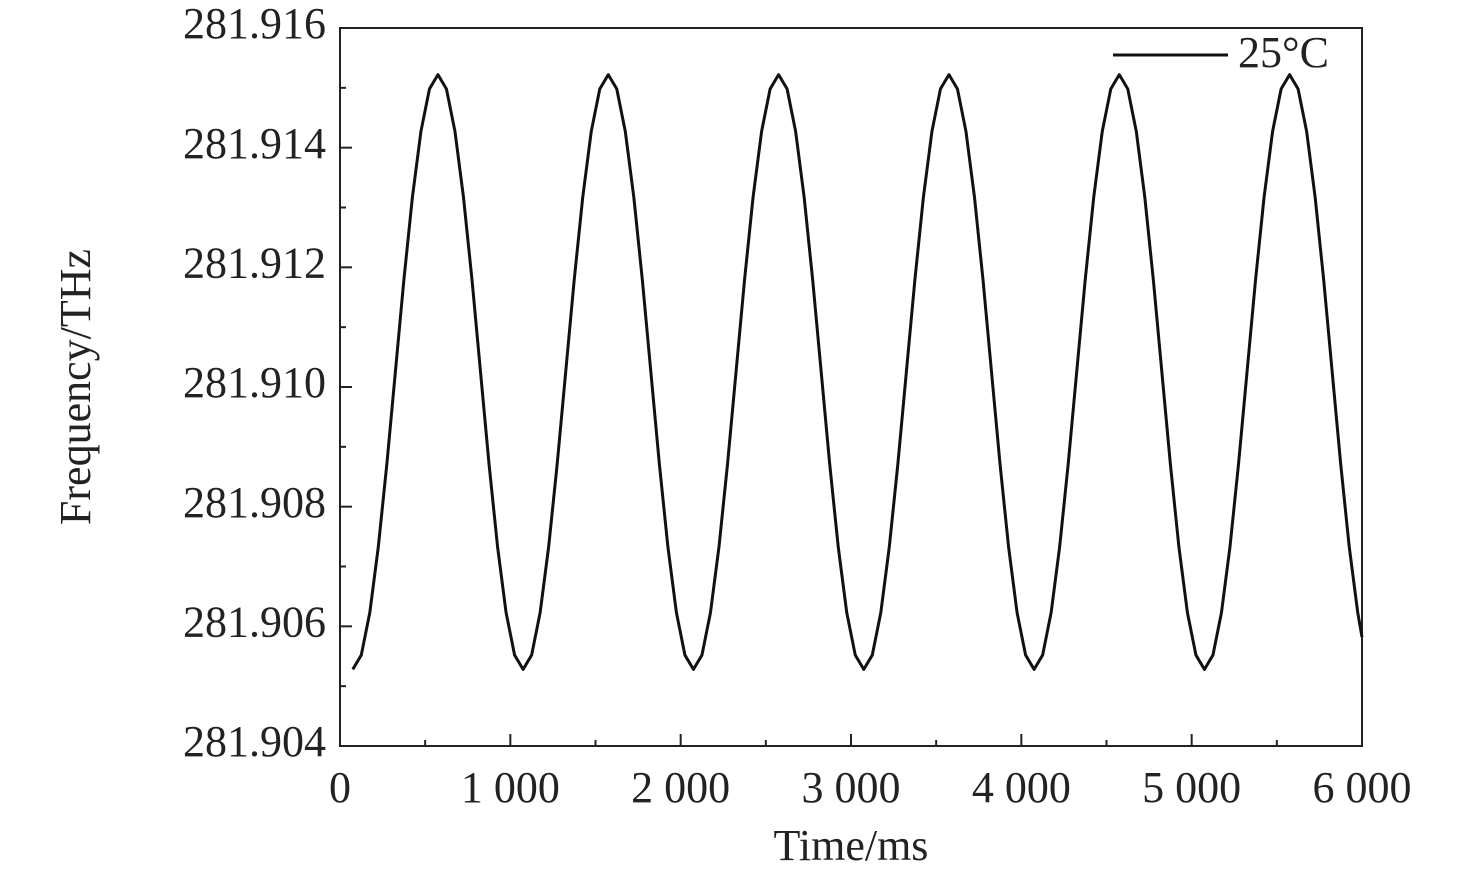  I want to click on x-tick-label: 3 000, so click(851, 787).